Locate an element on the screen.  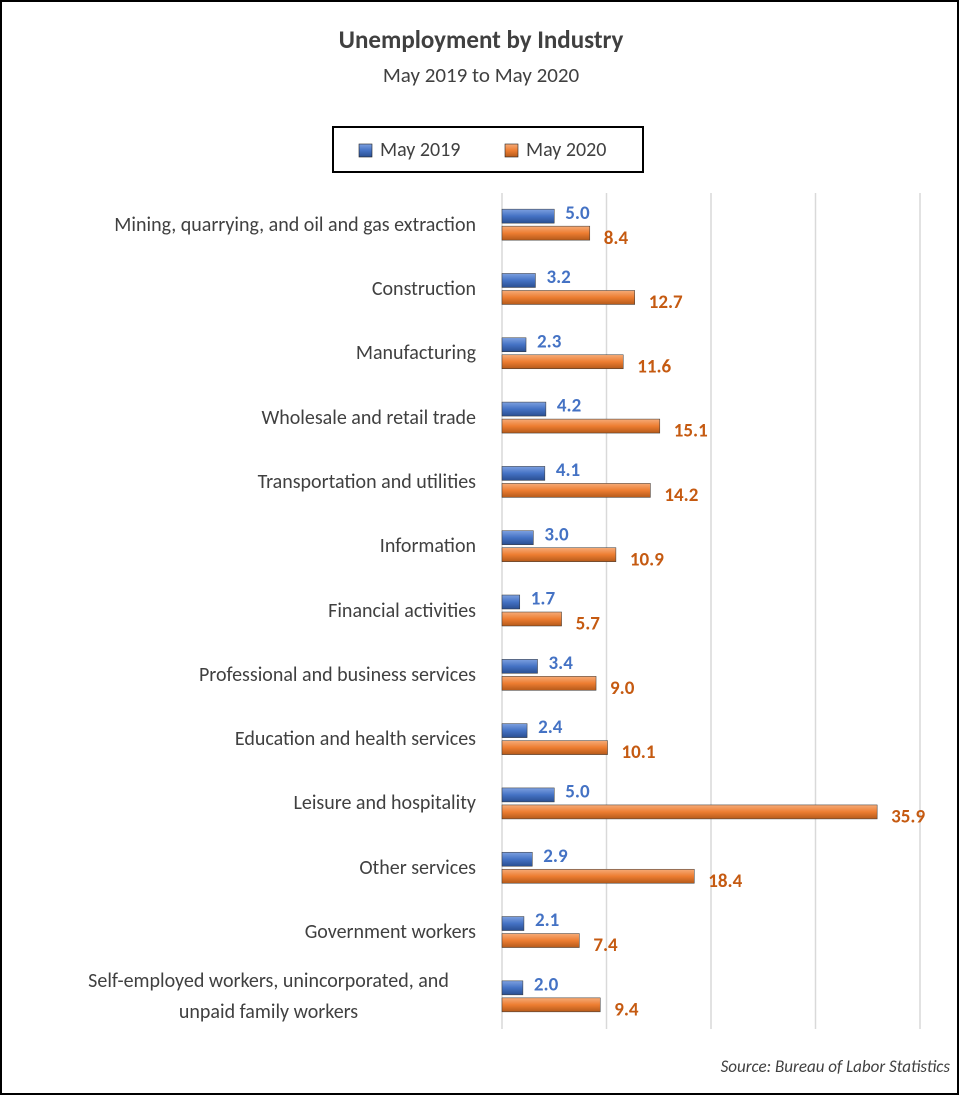
category-label-box: Education and health services is located at coordinates (355, 740).